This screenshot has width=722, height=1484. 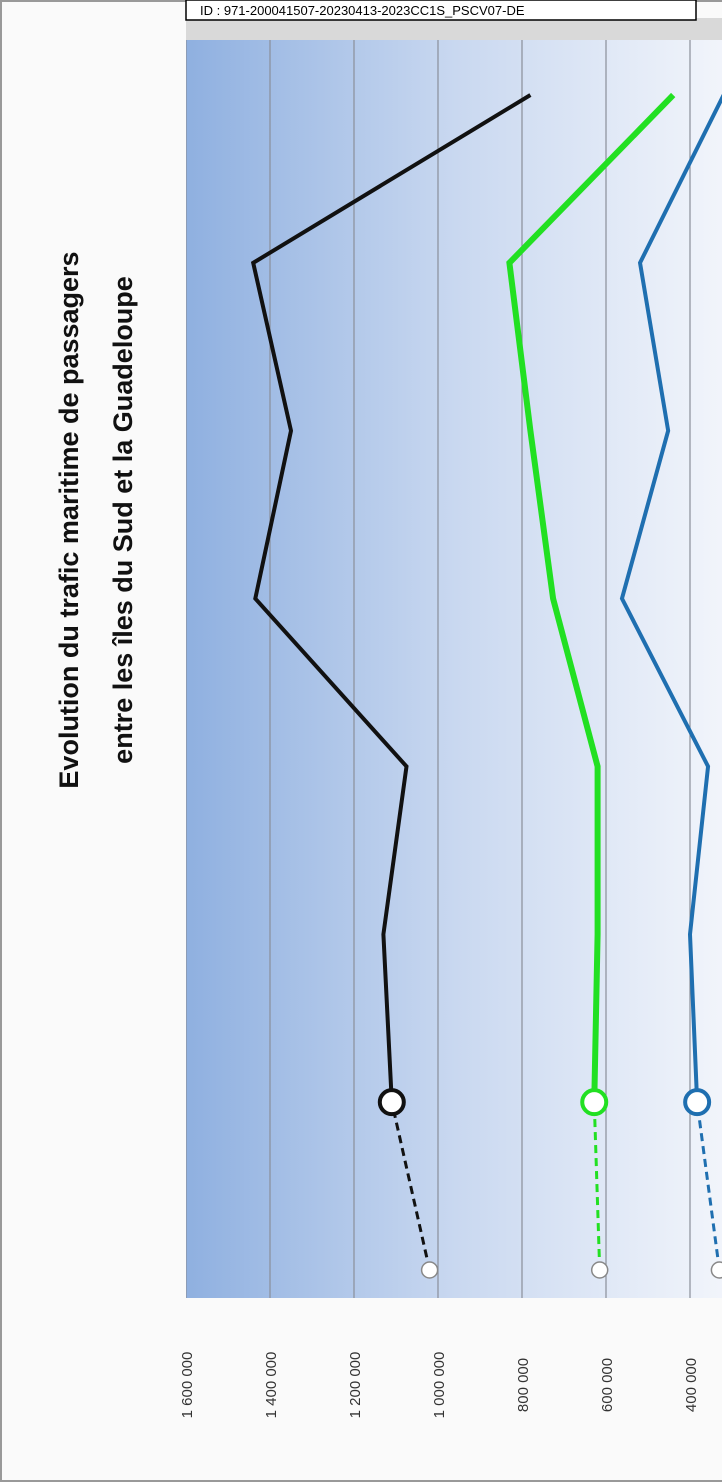 What do you see at coordinates (123, 520) in the screenshot?
I see `chart-subtitle: entre les îles du Sud et la Guadeloupe` at bounding box center [123, 520].